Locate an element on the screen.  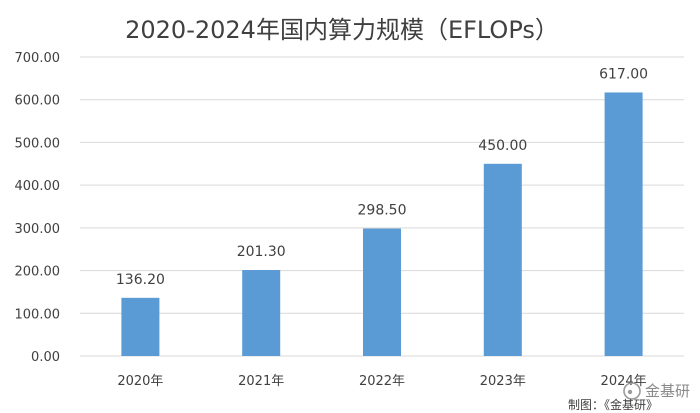
watermark: 金基研 is located at coordinates (656, 391).